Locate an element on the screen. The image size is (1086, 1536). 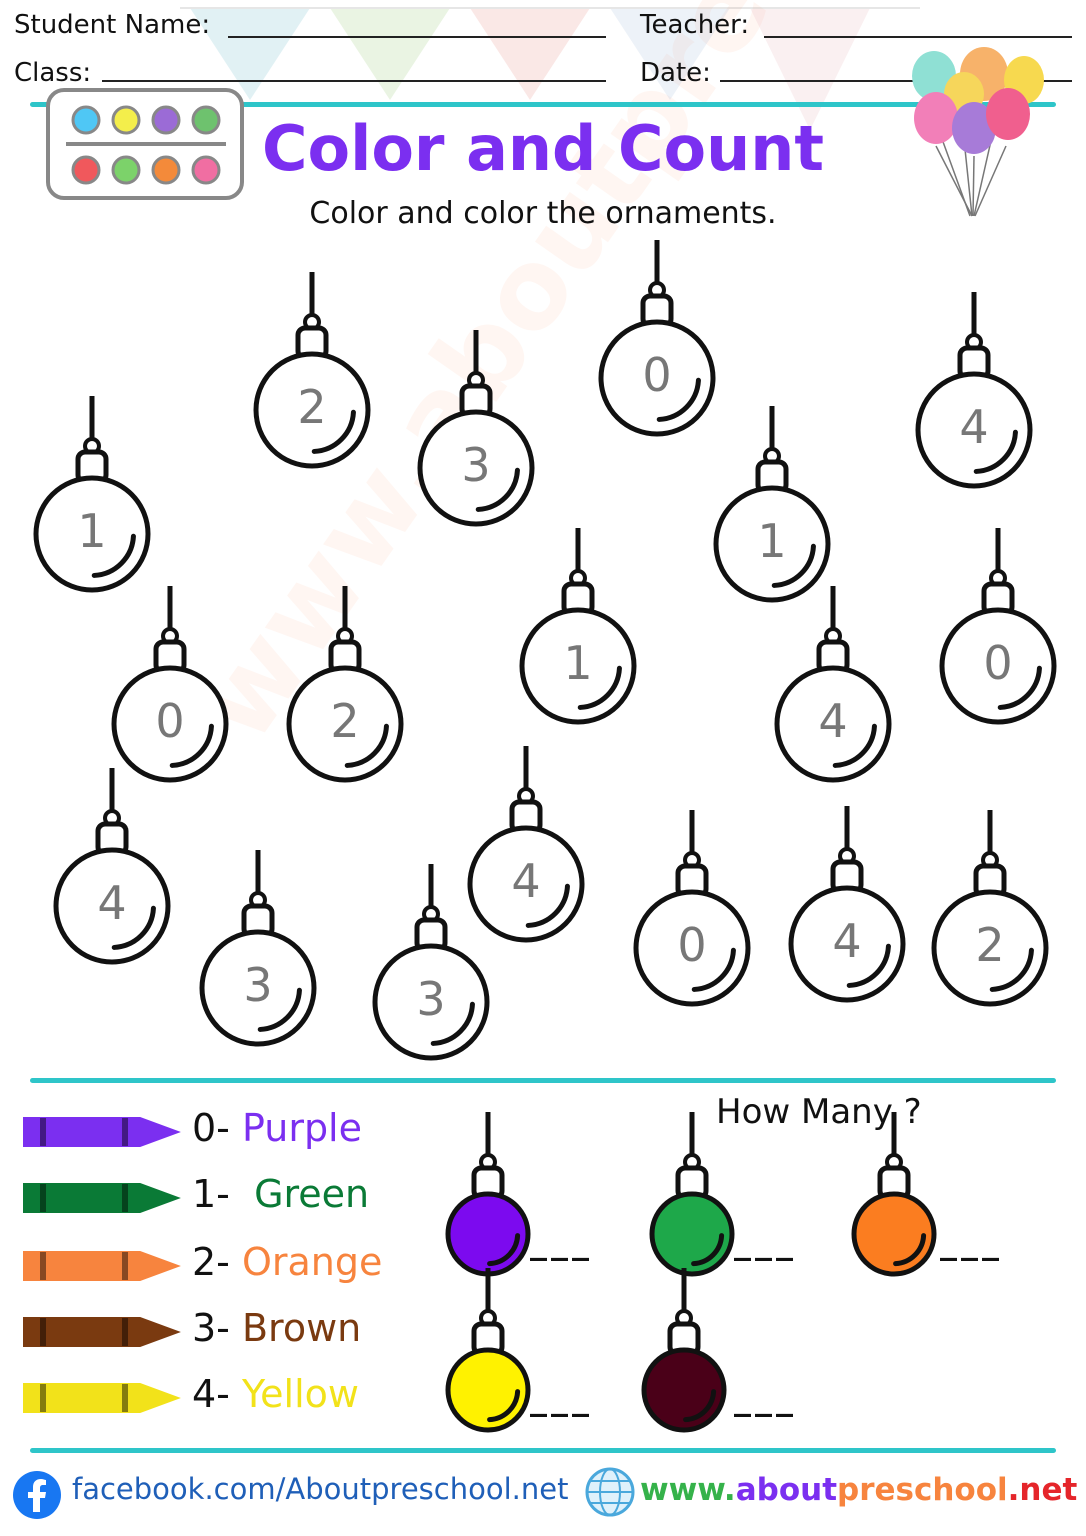
website-link: www.aboutpreschool.net is located at coordinates (858, 1490).